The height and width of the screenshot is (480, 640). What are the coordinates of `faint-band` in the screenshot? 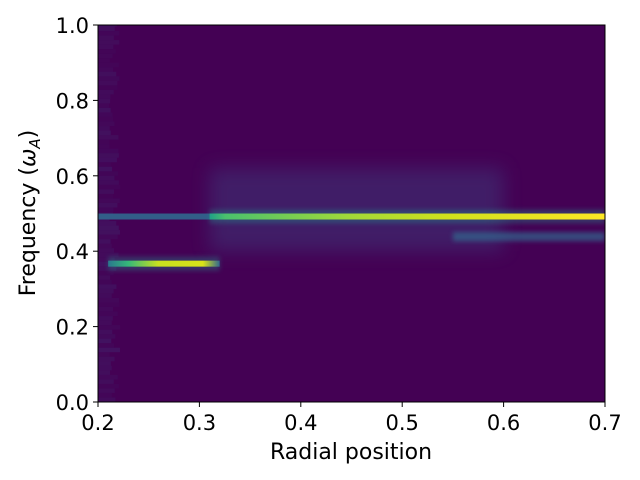 It's located at (154, 216).